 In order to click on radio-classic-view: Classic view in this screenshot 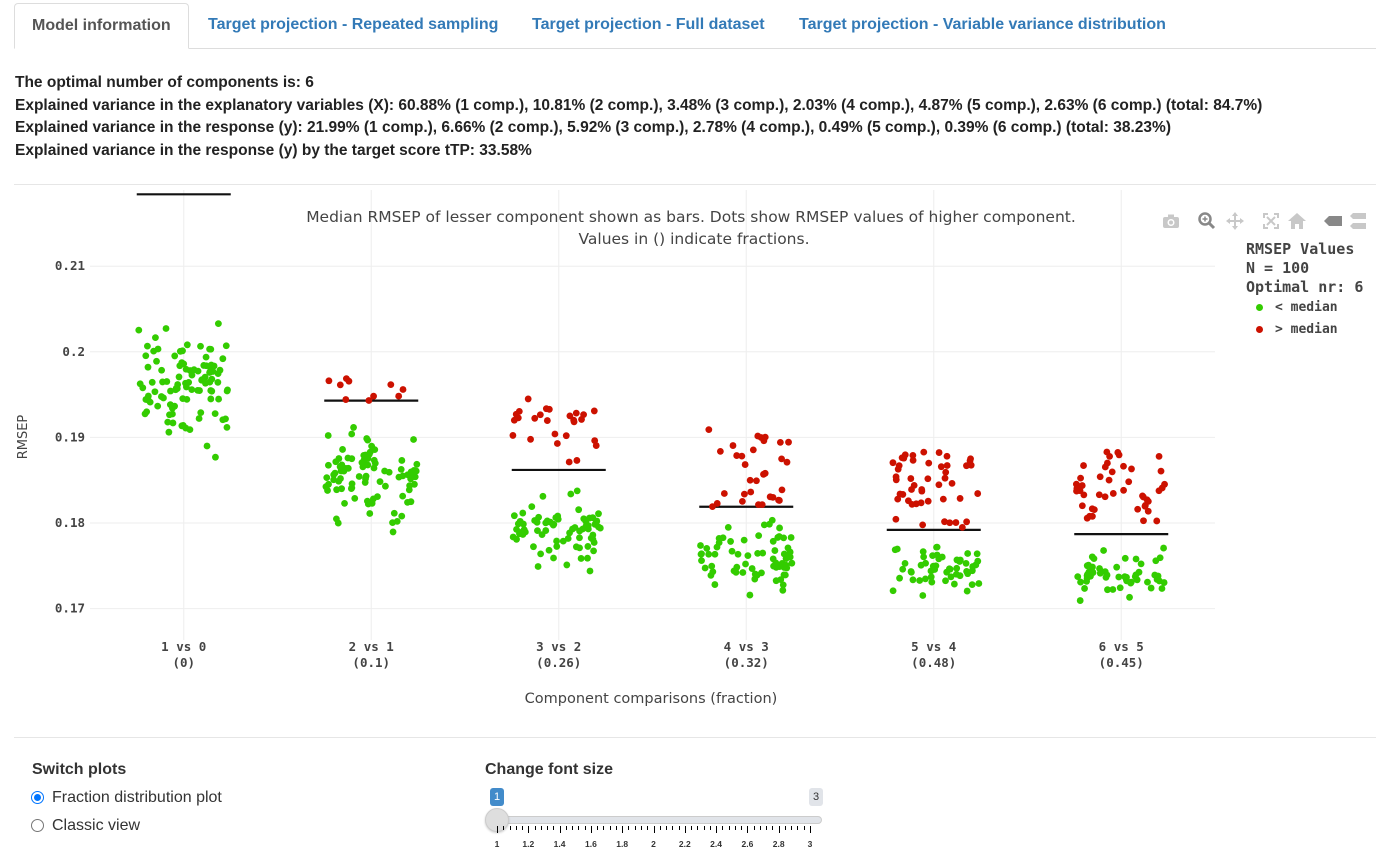, I will do `click(85, 826)`.